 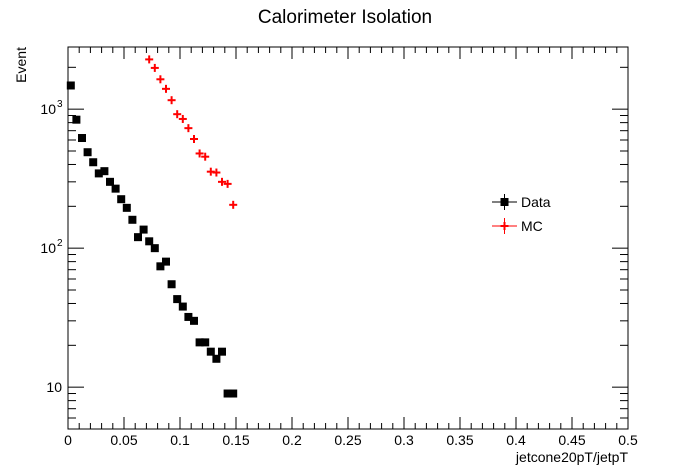 I want to click on legend-data-marker, so click(x=504, y=202).